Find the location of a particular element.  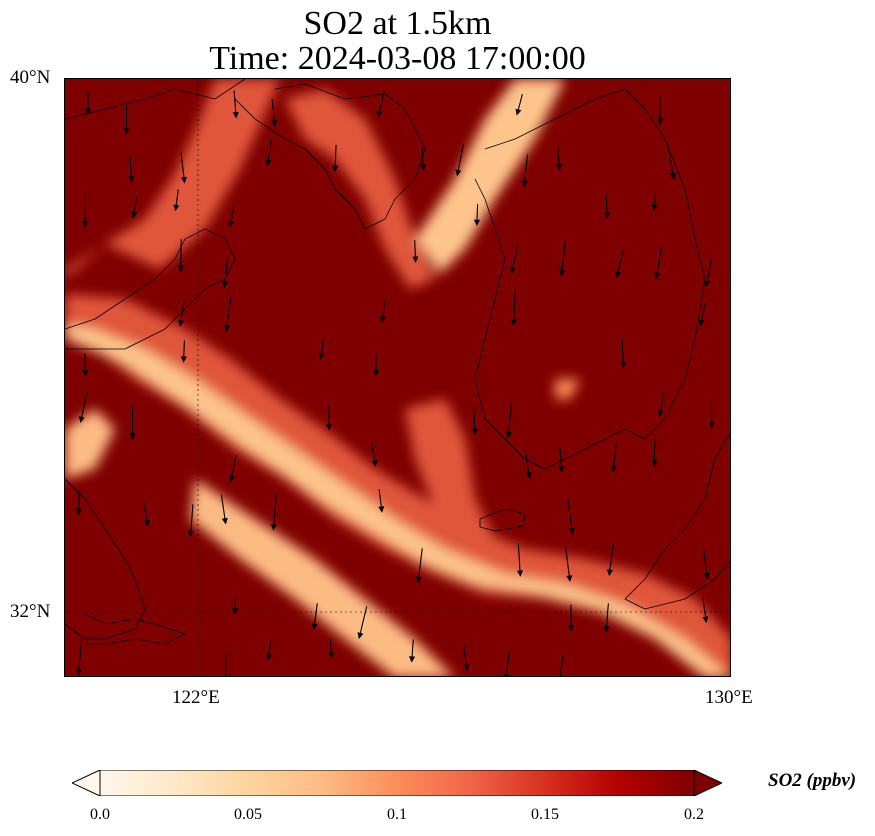

map-title: SO2 at 1.5km is located at coordinates (397, 23).